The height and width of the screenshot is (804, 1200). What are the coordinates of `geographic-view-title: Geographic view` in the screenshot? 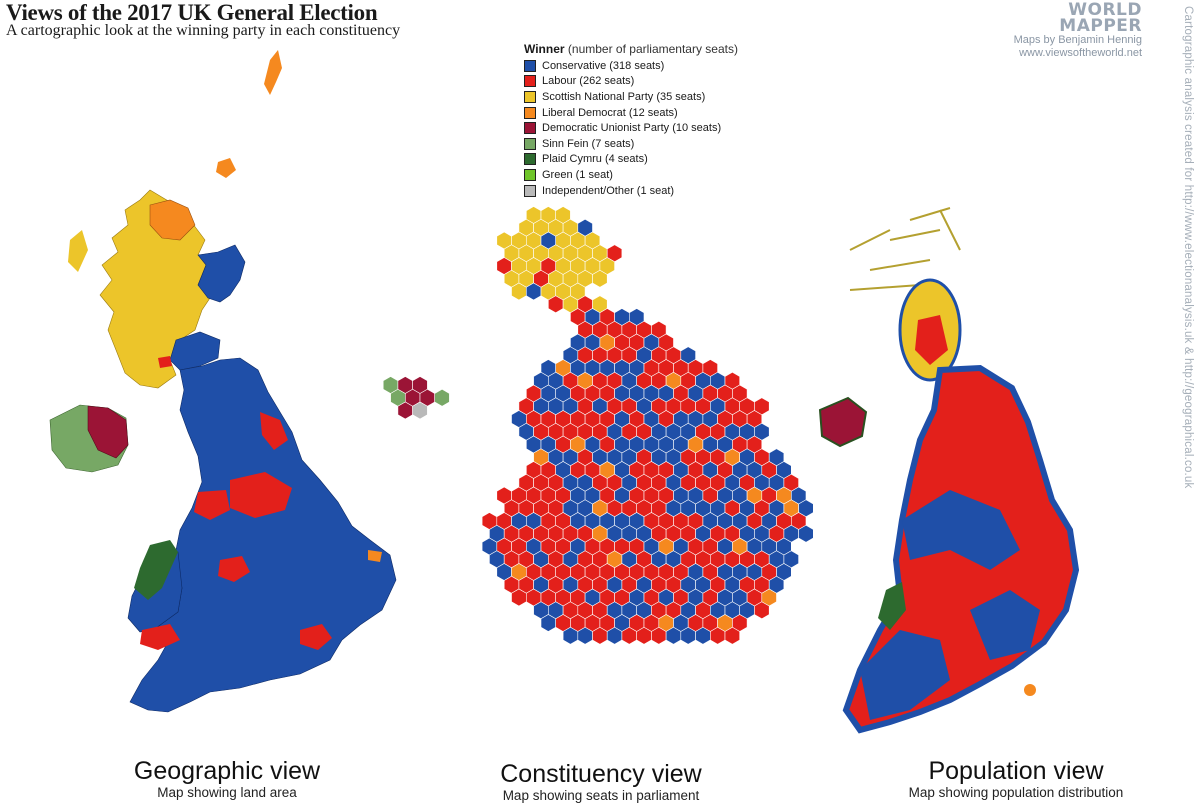 It's located at (227, 771).